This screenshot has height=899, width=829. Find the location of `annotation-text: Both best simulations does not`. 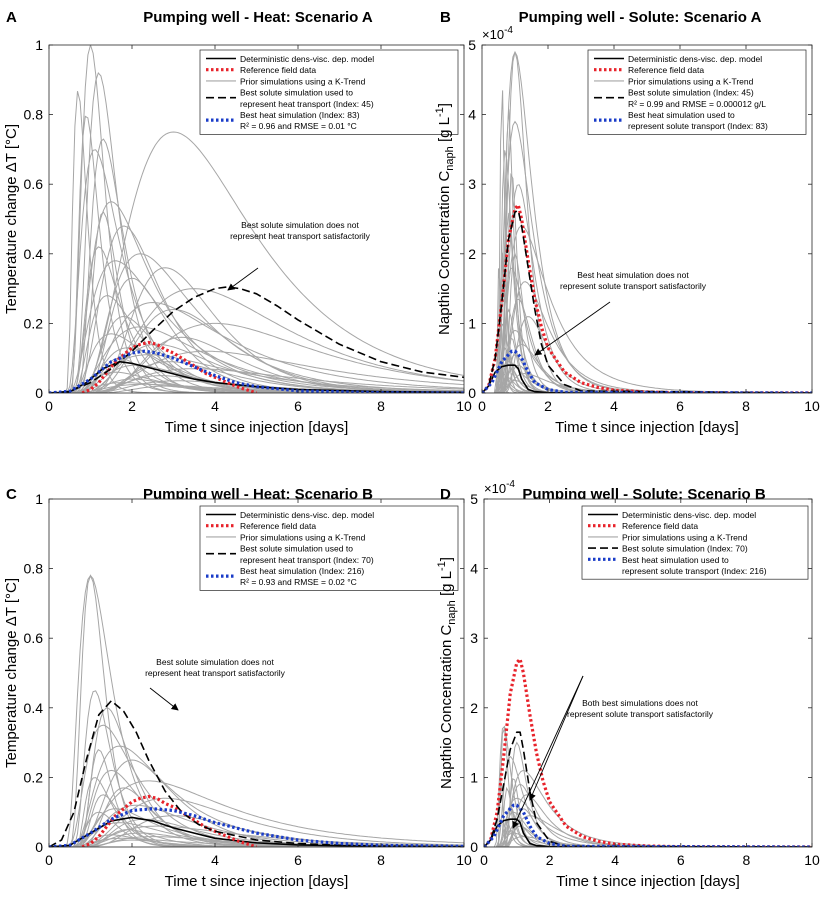

annotation-text: Both best simulations does not is located at coordinates (640, 703).